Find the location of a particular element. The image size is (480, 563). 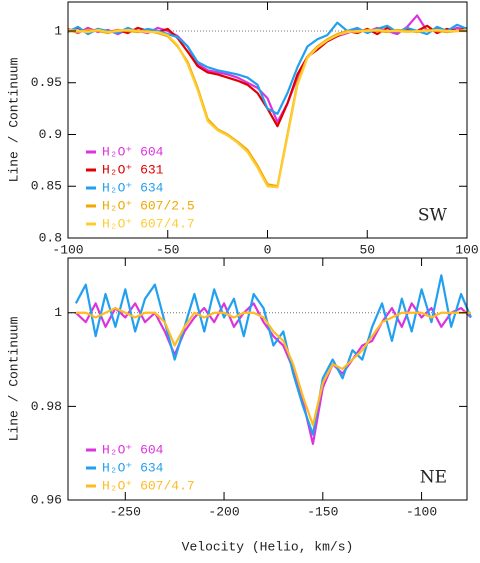

x-tick-label: -150 is located at coordinates (322, 511).